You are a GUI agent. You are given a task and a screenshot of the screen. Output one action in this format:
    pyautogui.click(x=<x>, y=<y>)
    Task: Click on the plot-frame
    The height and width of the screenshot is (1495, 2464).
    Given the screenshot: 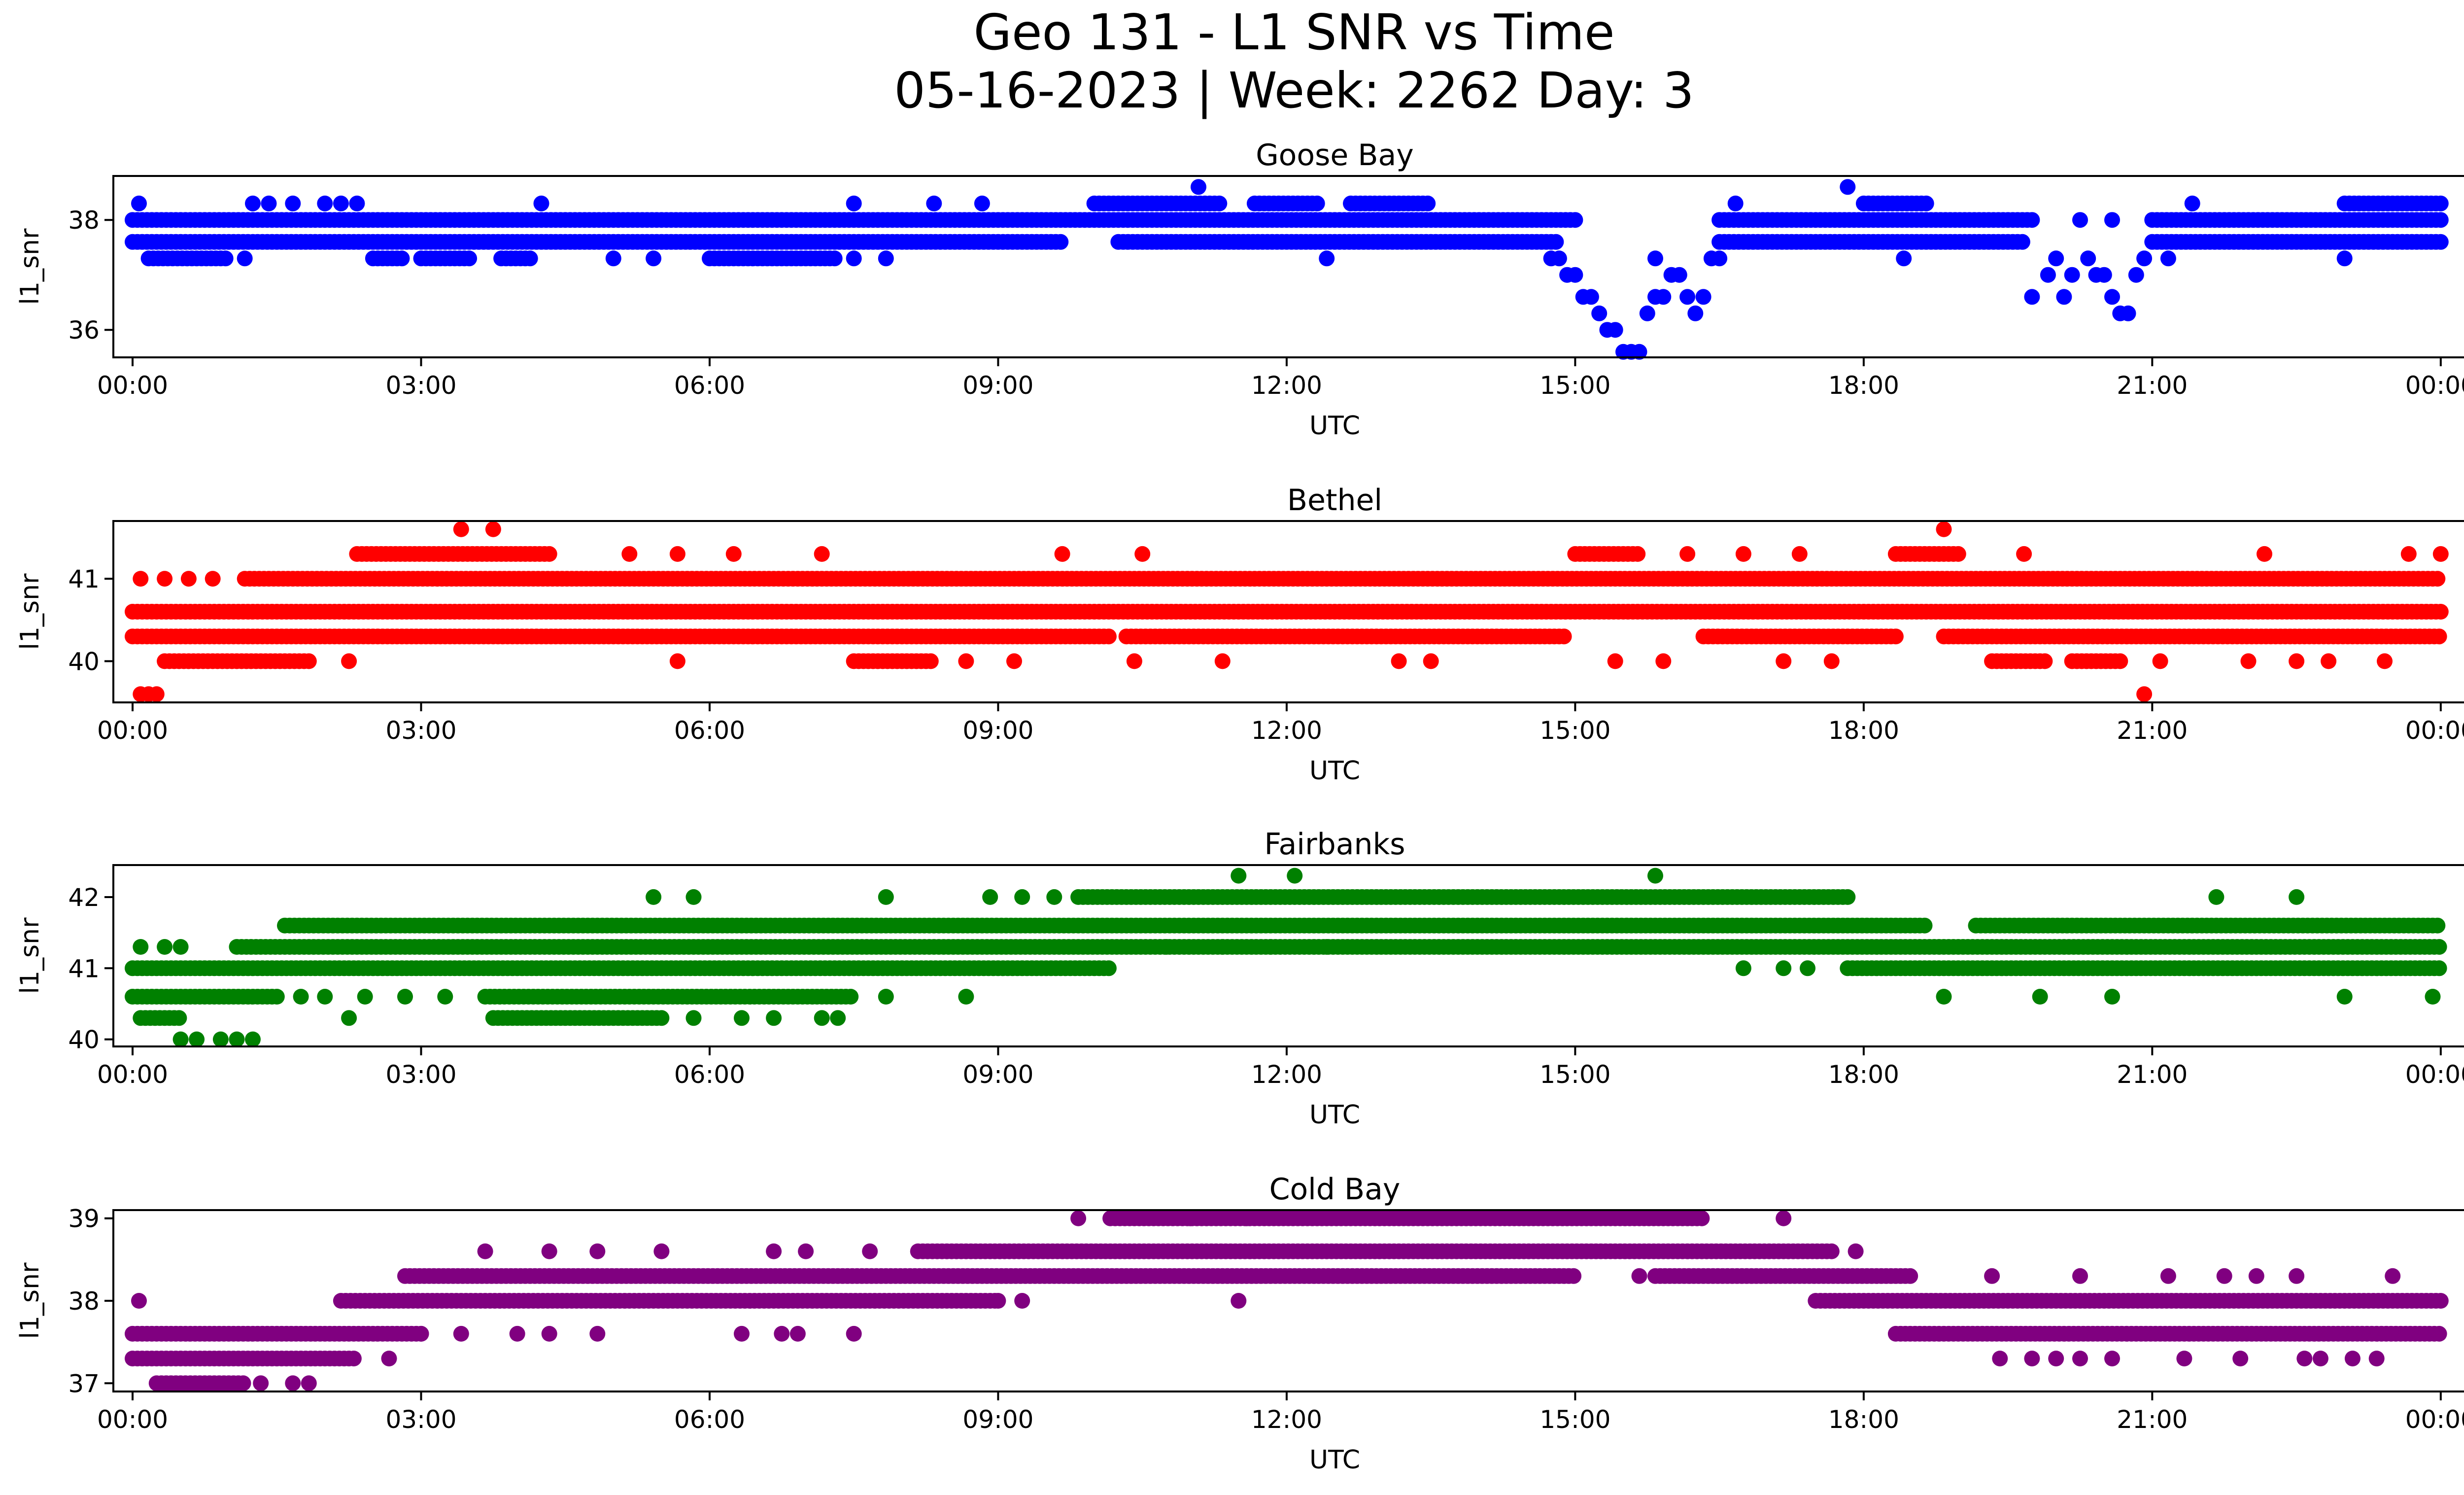 What is the action you would take?
    pyautogui.click(x=1288, y=611)
    